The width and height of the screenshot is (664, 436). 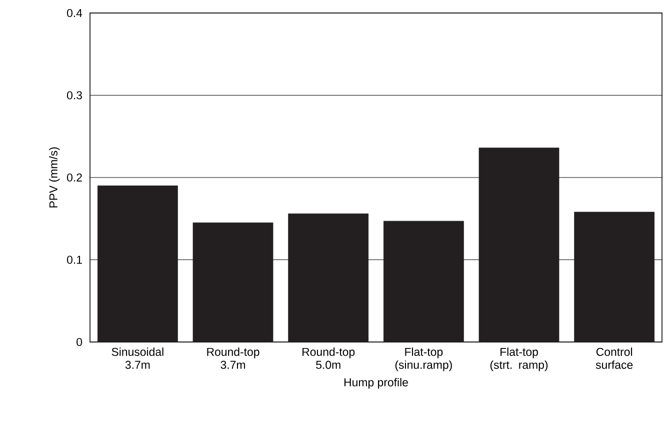 I want to click on x-tick-label: Round-top 3.7m, so click(x=233, y=358).